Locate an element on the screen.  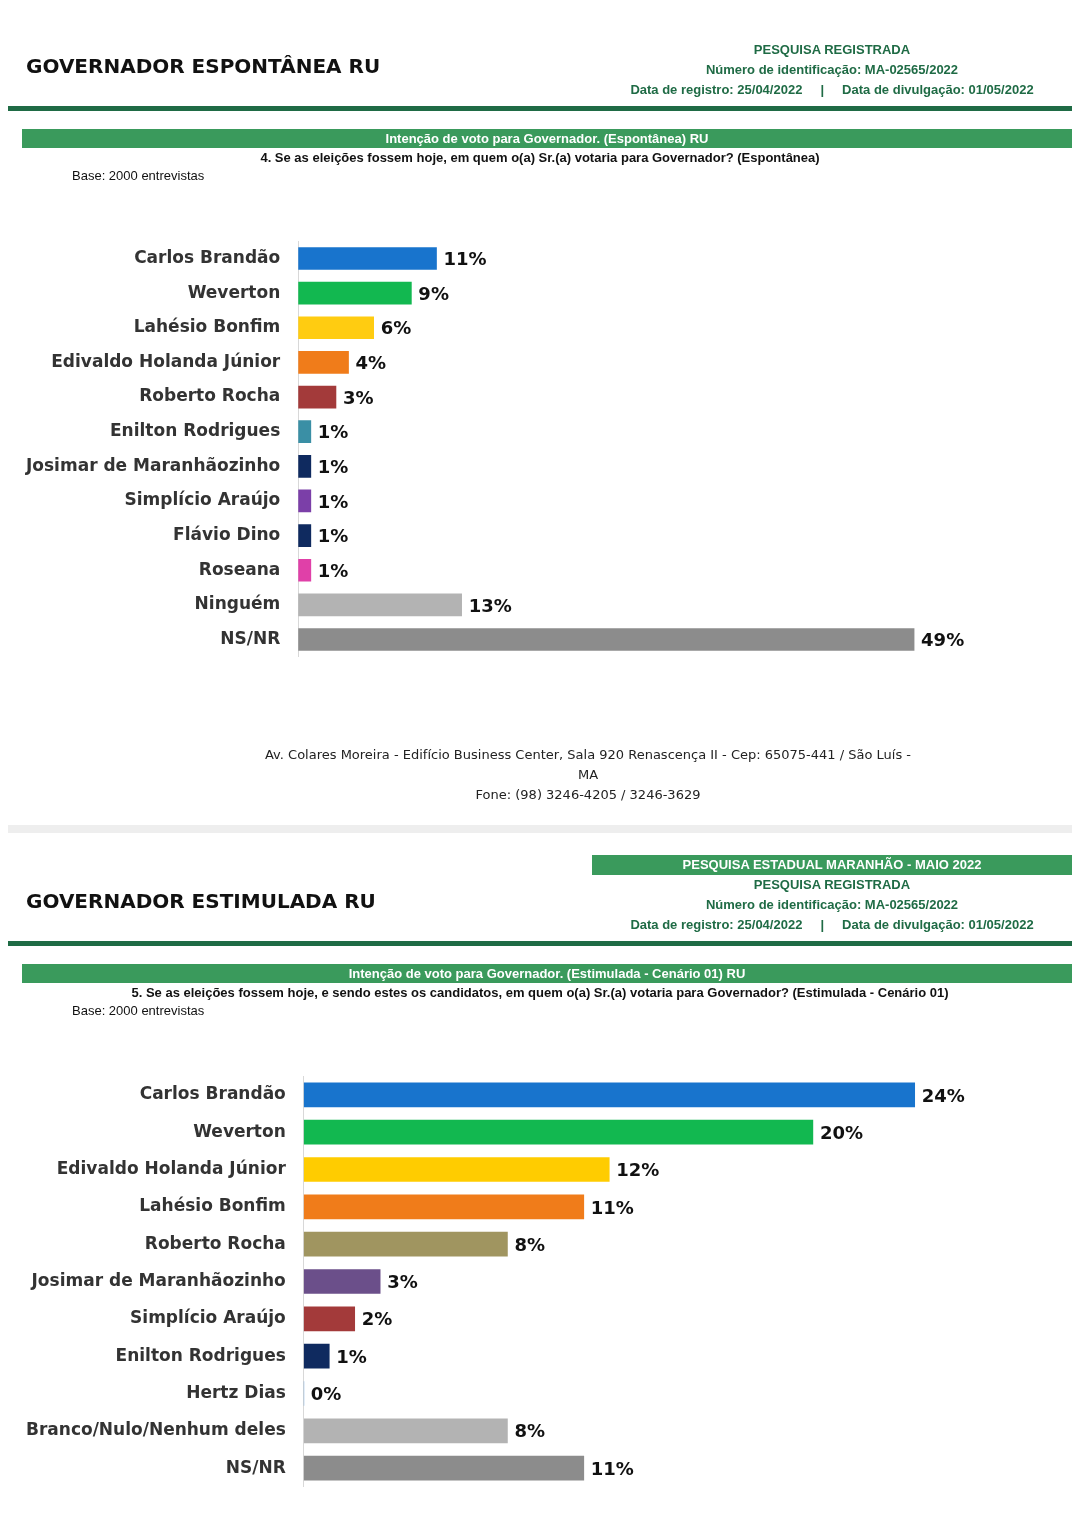
data-label: 49% is located at coordinates (943, 640).